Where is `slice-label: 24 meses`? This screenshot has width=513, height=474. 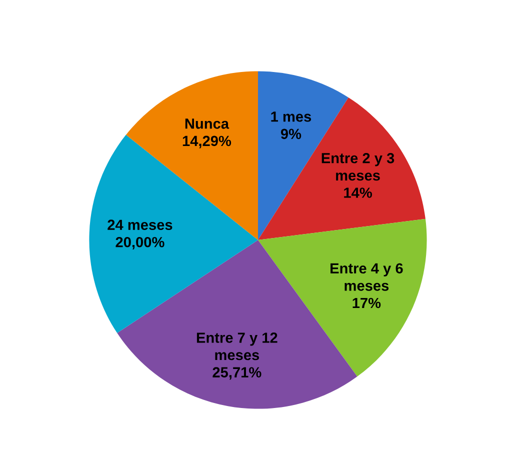
slice-label: 24 meses is located at coordinates (140, 225).